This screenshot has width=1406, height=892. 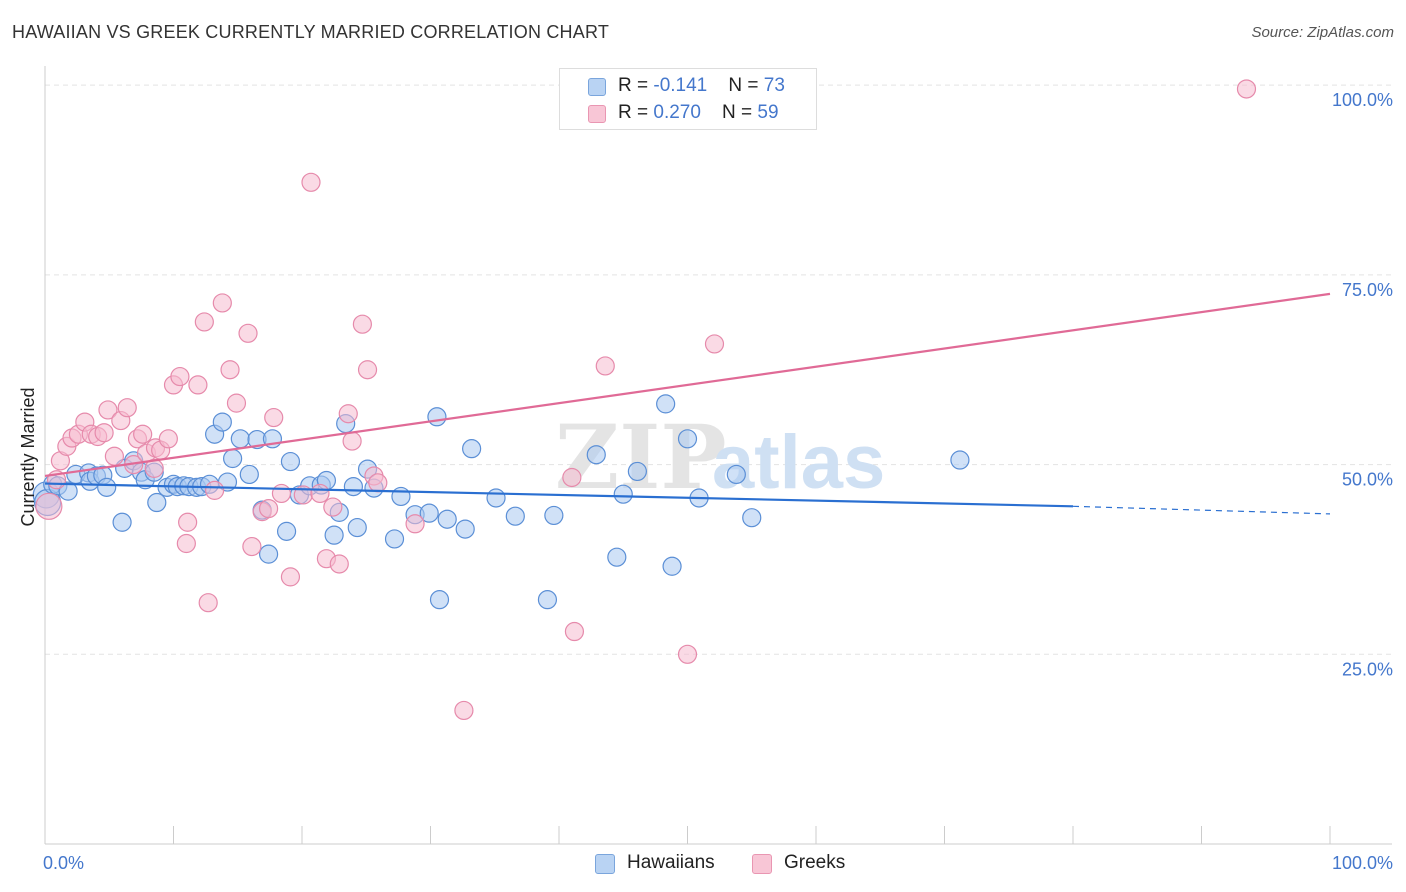 What do you see at coordinates (559, 495) in the screenshot?
I see `hawaiians-trend-line` at bounding box center [559, 495].